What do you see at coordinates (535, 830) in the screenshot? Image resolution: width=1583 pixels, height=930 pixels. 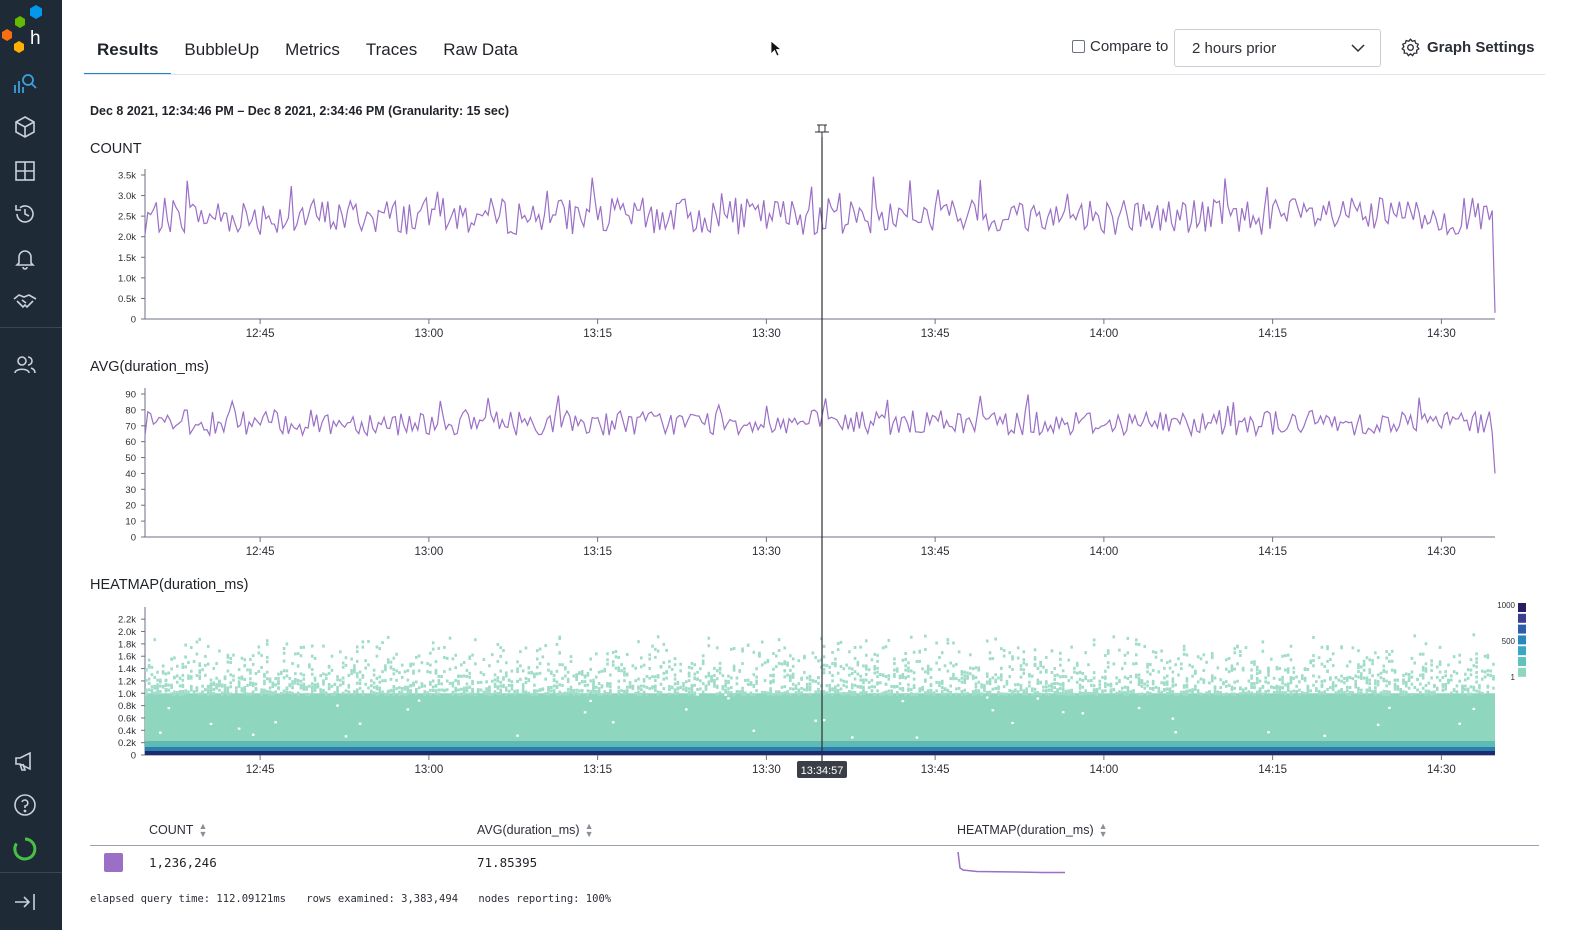 I see `table-header-avg: AVG(duration_ms) ▲ ▼` at bounding box center [535, 830].